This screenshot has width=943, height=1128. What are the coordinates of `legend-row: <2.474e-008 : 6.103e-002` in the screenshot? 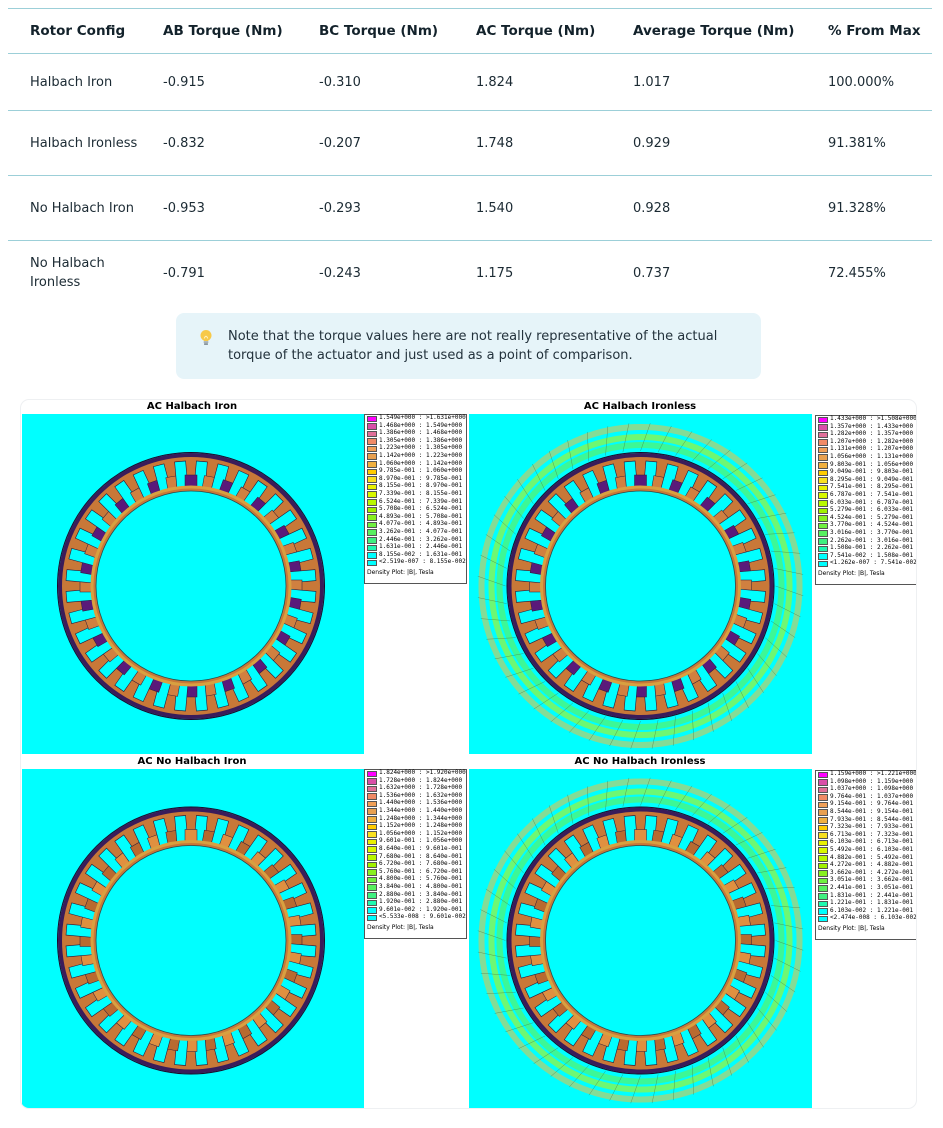 It's located at (866, 918).